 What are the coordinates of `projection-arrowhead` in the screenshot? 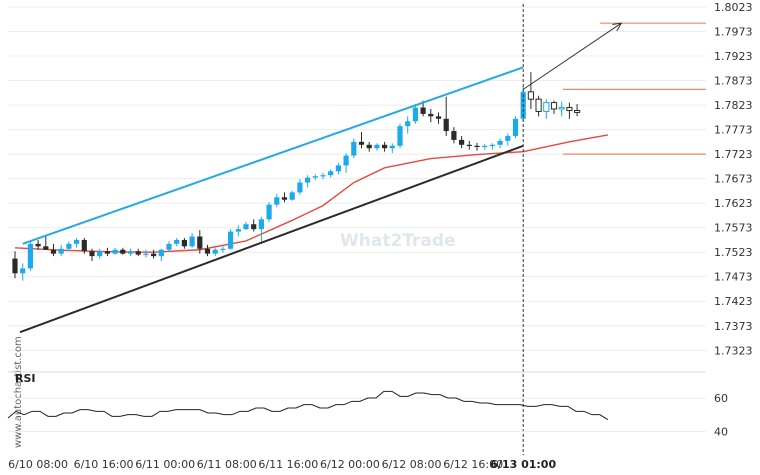 It's located at (617, 27).